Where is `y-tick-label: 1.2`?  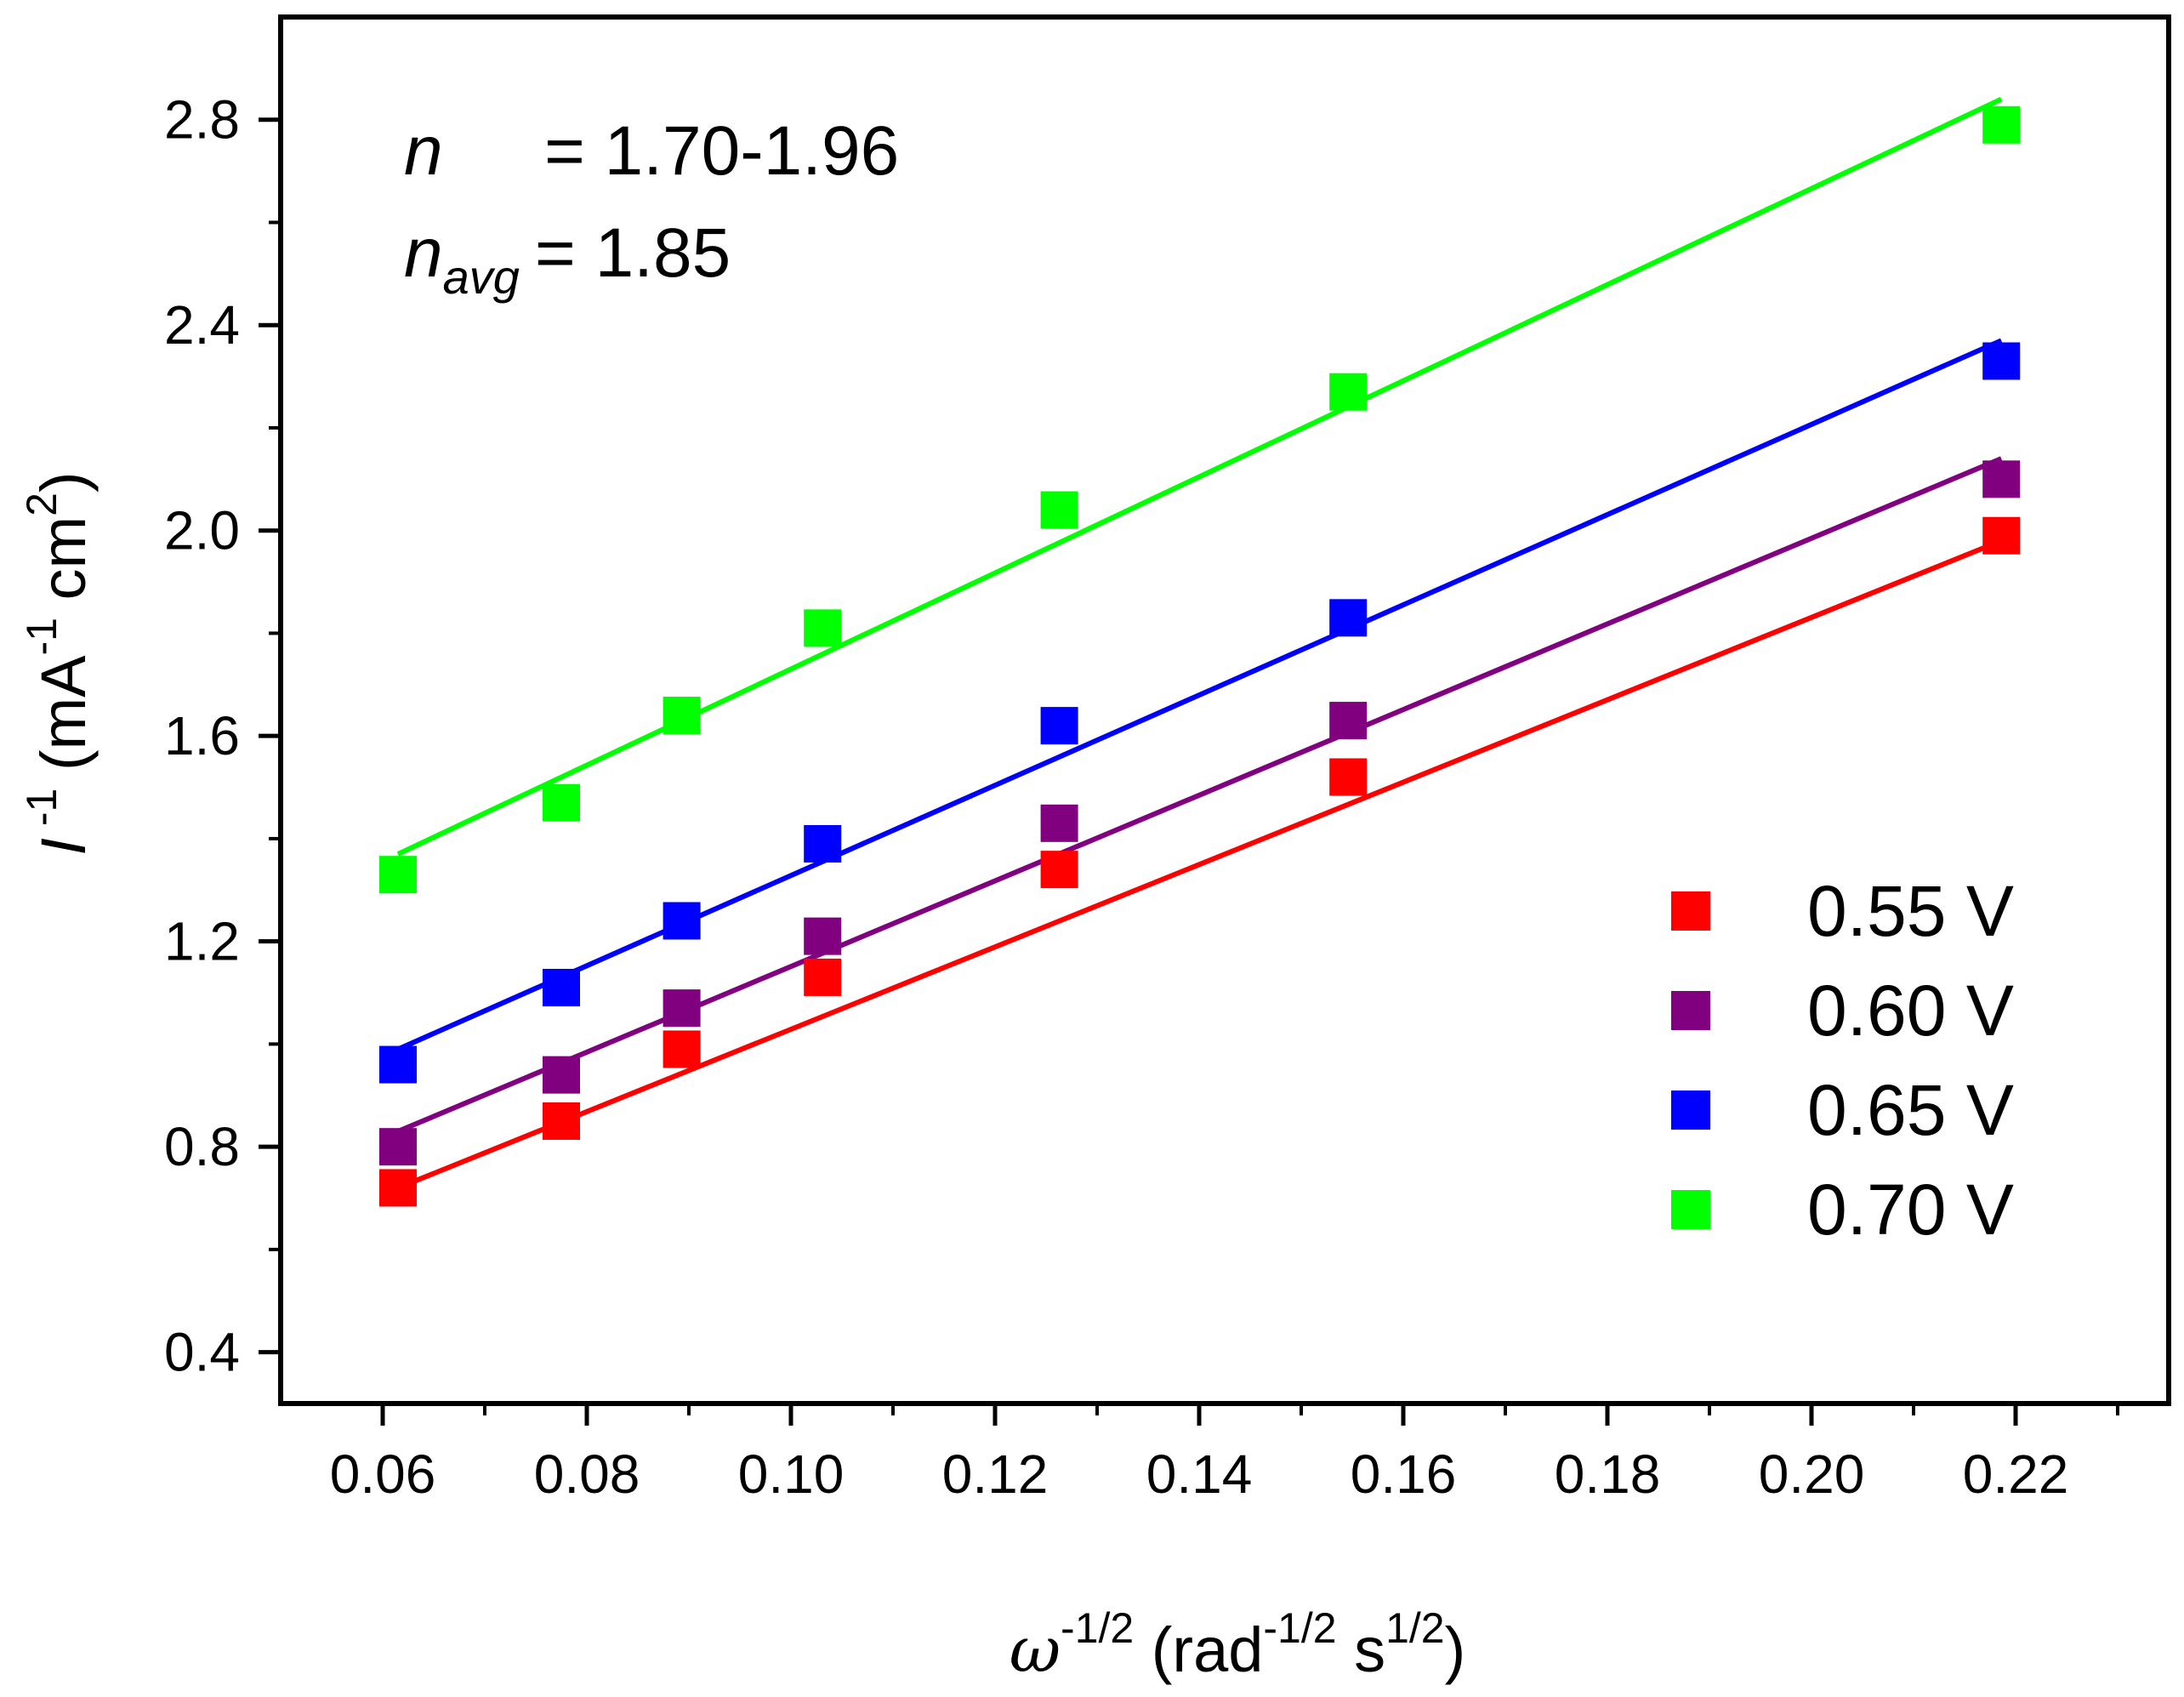
y-tick-label: 1.2 is located at coordinates (202, 941).